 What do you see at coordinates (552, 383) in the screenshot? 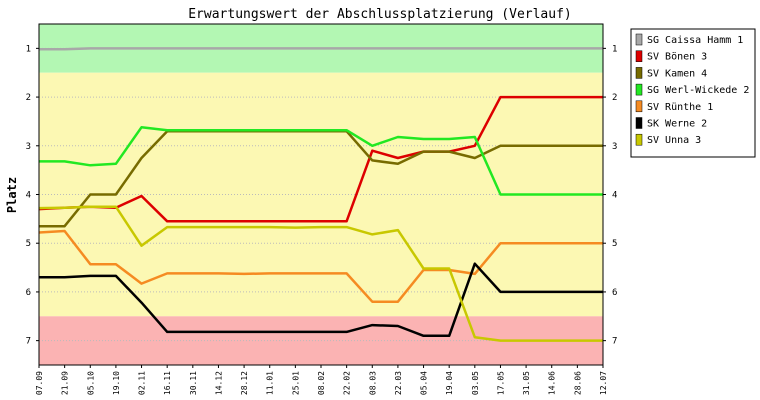
I see `x-tick-label: 14.06` at bounding box center [552, 383].